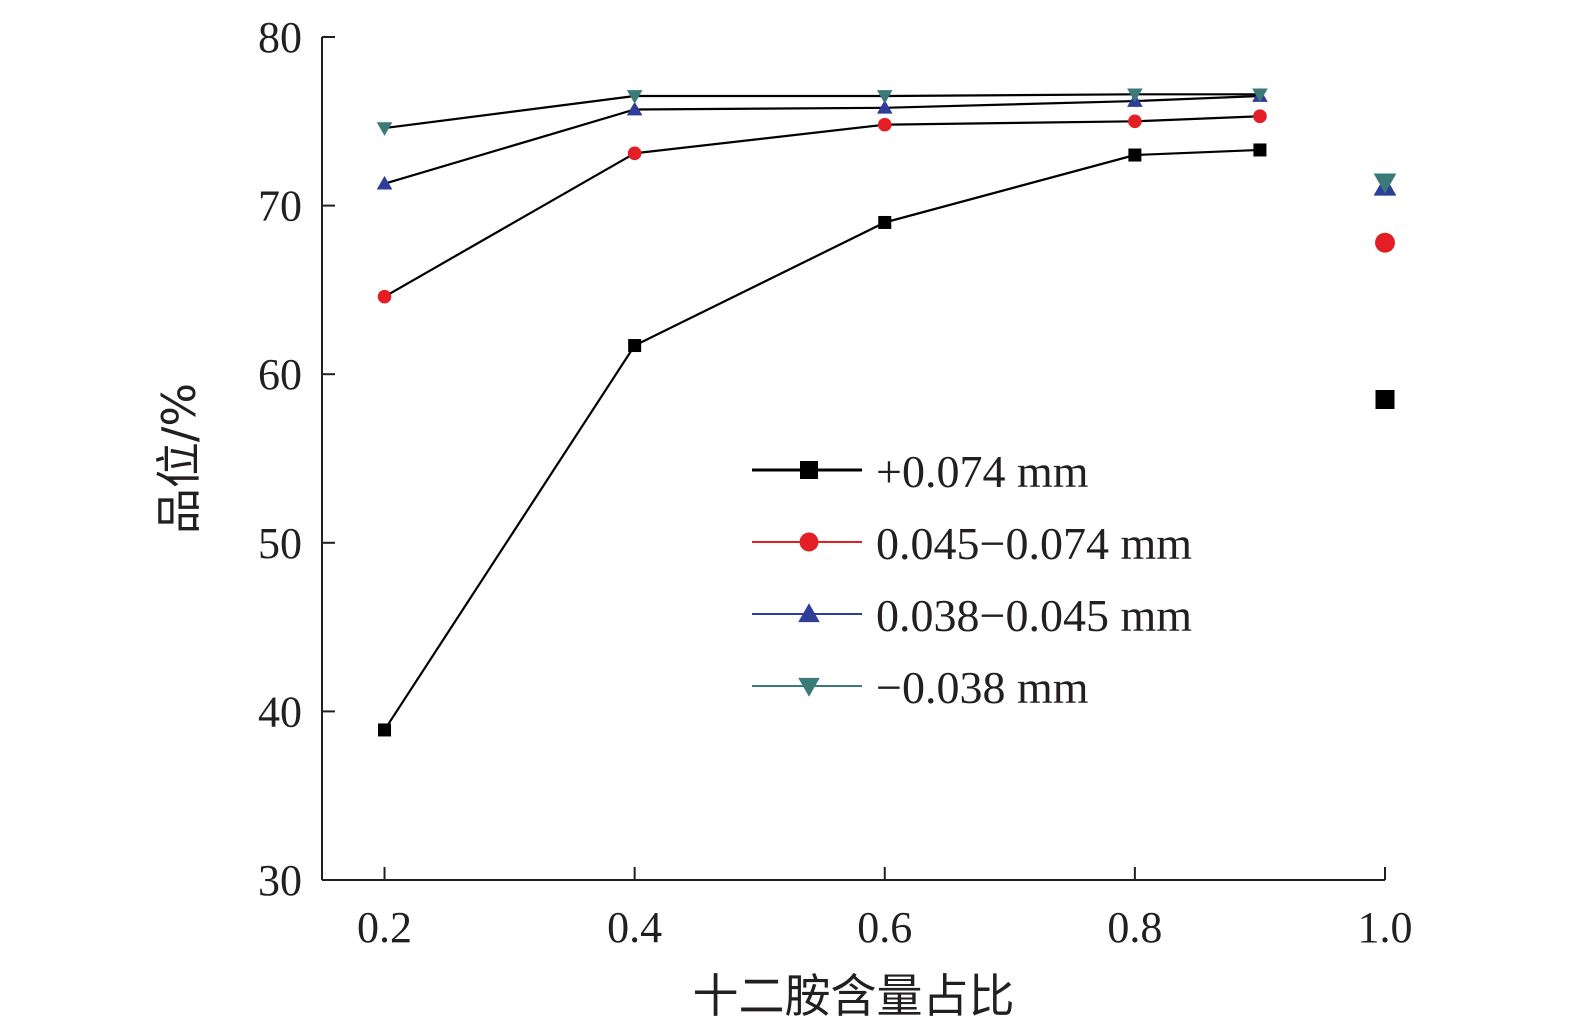 Image resolution: width=1575 pixels, height=1033 pixels. I want to click on x-tick-label: 0.8, so click(1134, 927).